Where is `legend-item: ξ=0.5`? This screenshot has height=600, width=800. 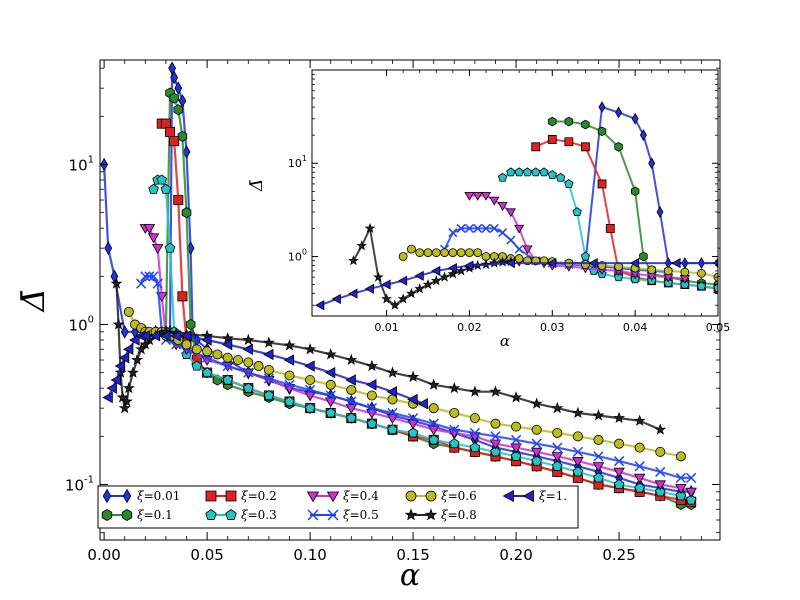
legend-item: ξ=0.5 is located at coordinates (343, 515).